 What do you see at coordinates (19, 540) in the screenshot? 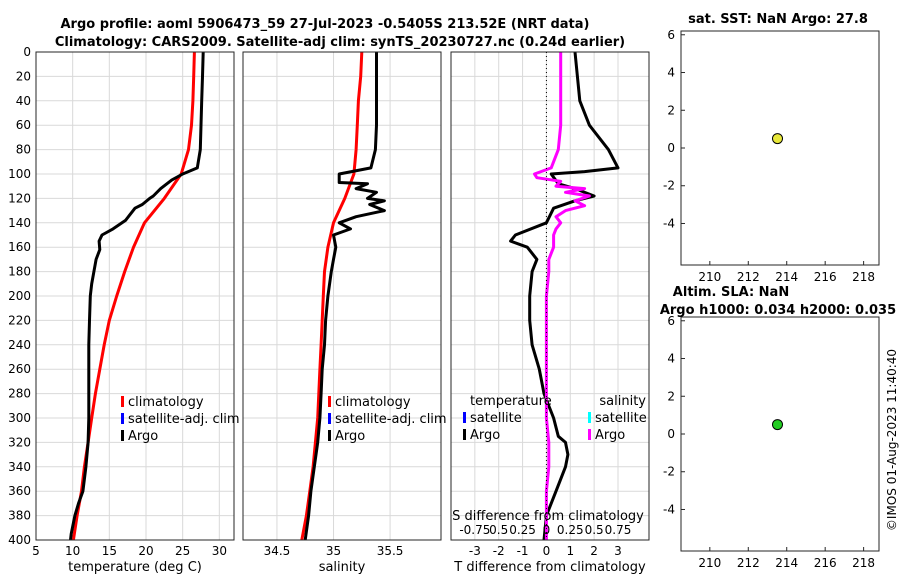
I see `y-tick-label: 400` at bounding box center [19, 540].